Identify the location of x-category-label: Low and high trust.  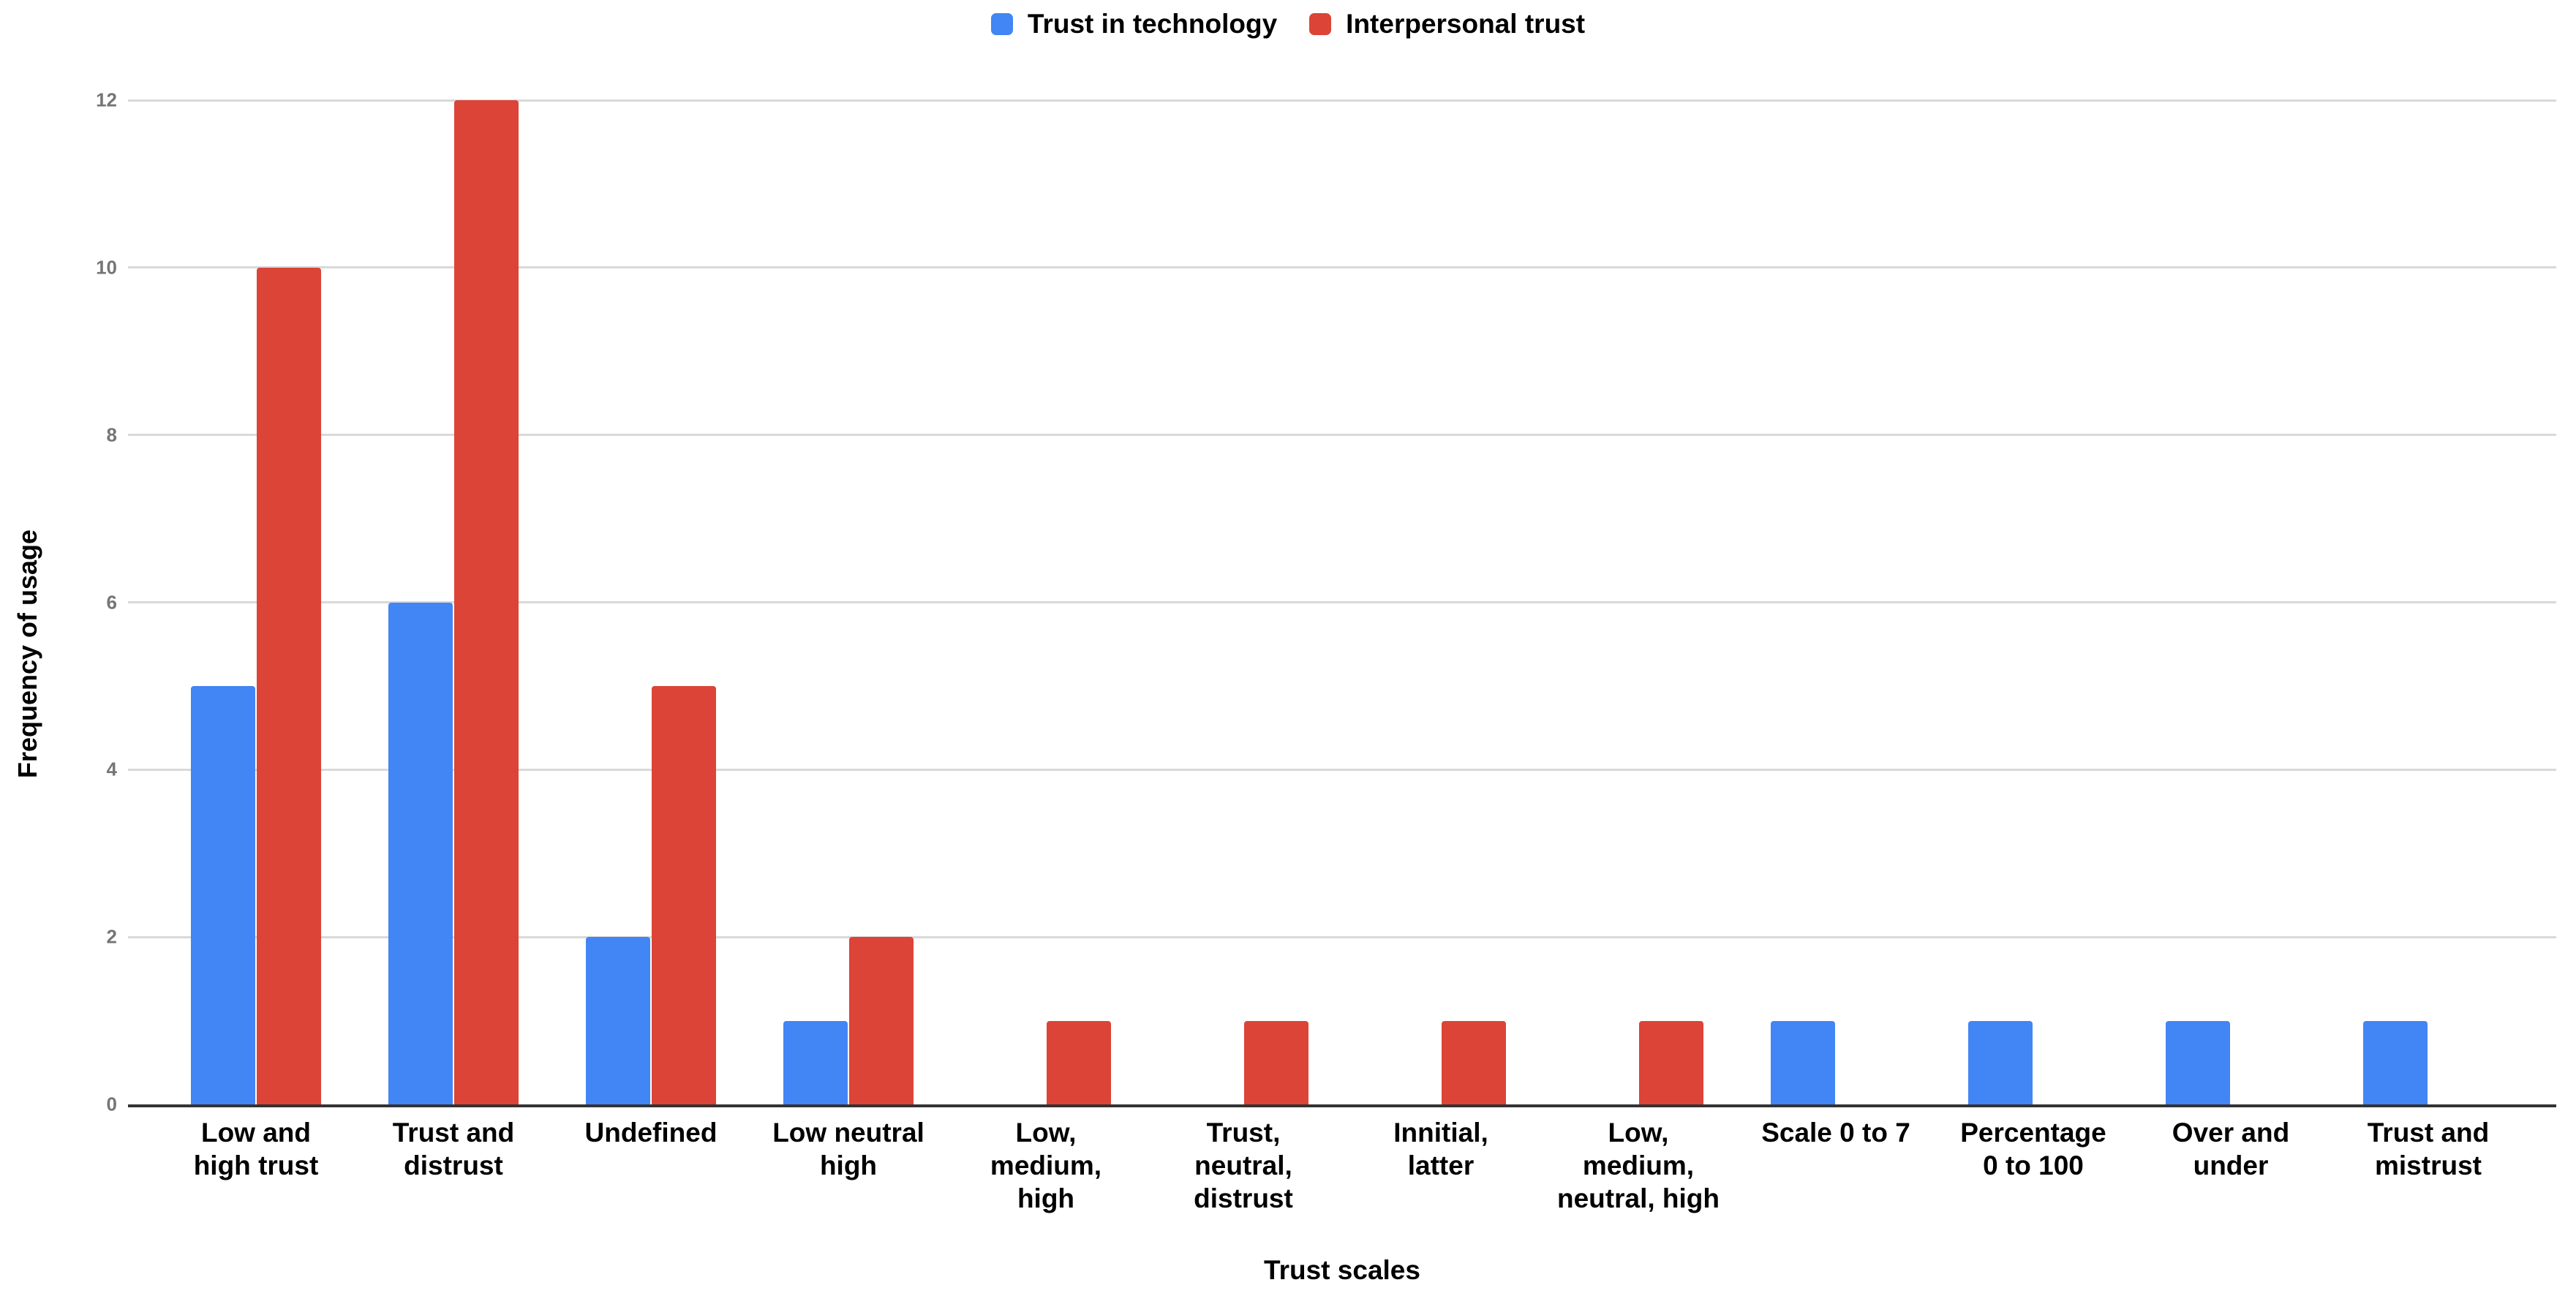
(256, 1149).